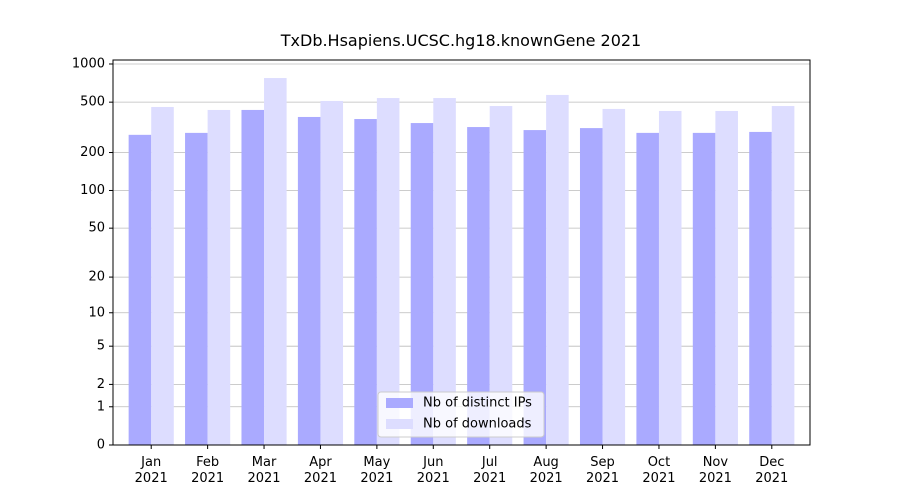  Describe the element at coordinates (477, 403) in the screenshot. I see `legend-label: Nb of distinct IPs` at that location.